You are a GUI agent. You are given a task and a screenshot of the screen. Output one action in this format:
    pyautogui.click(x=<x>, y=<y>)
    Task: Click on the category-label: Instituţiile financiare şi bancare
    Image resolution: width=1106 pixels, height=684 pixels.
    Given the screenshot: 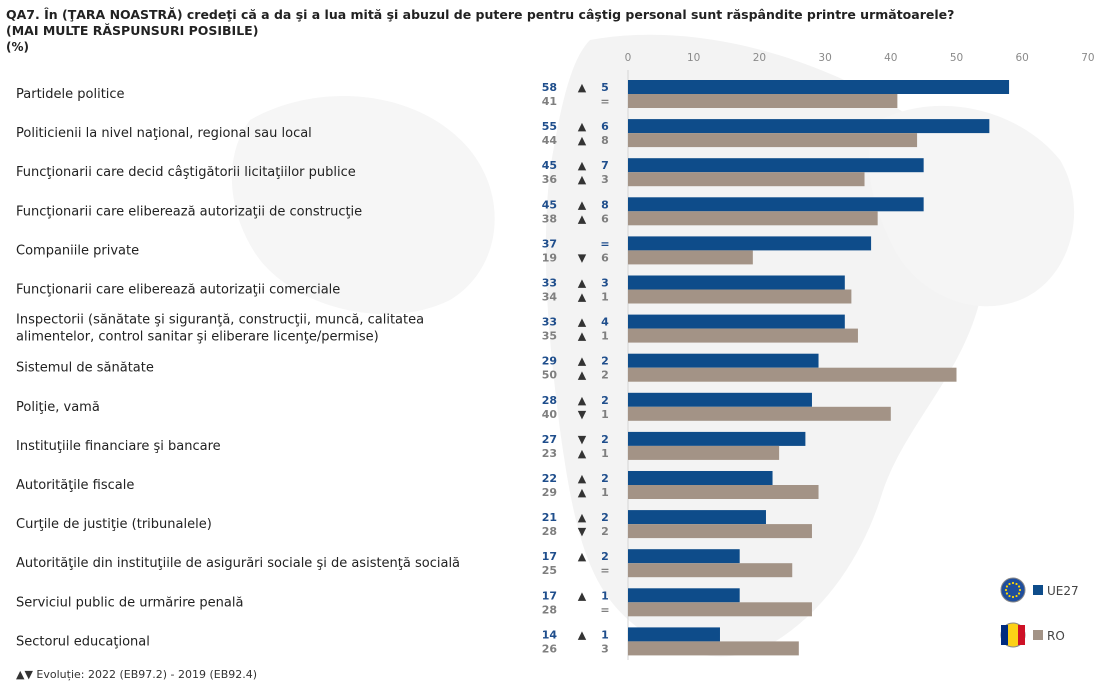 What is the action you would take?
    pyautogui.click(x=118, y=446)
    